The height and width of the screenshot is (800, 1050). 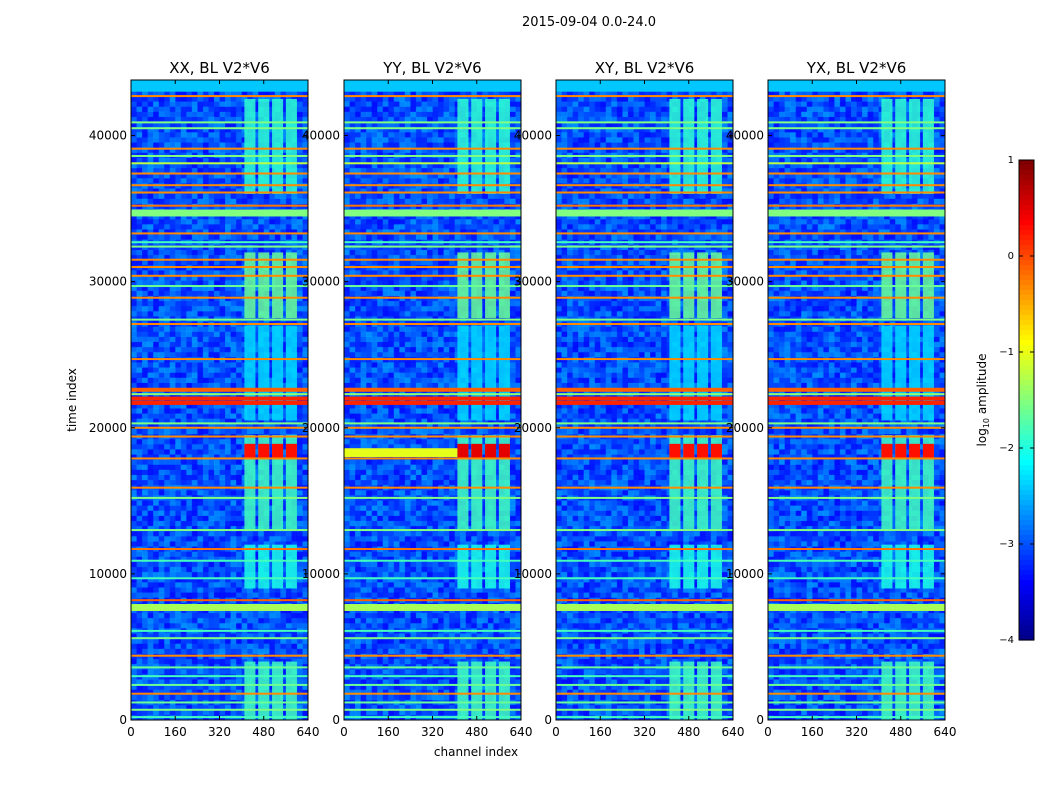 What do you see at coordinates (250, 451) in the screenshot?
I see `hot-feature` at bounding box center [250, 451].